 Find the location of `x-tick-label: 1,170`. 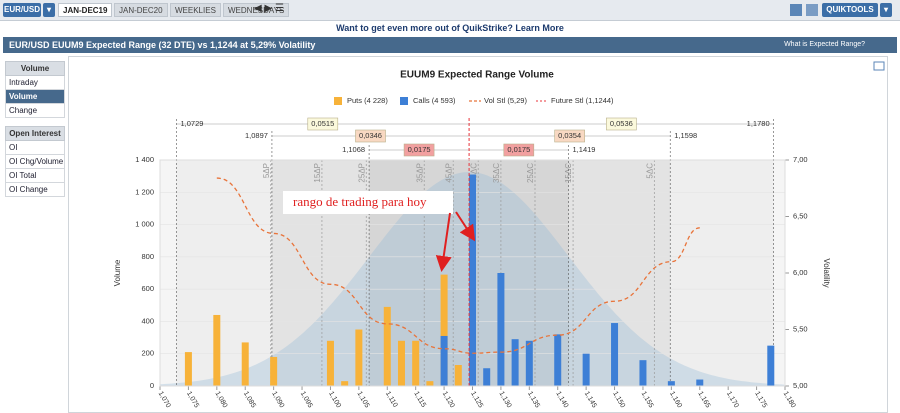

x-tick-label: 1,170 is located at coordinates (732, 399).